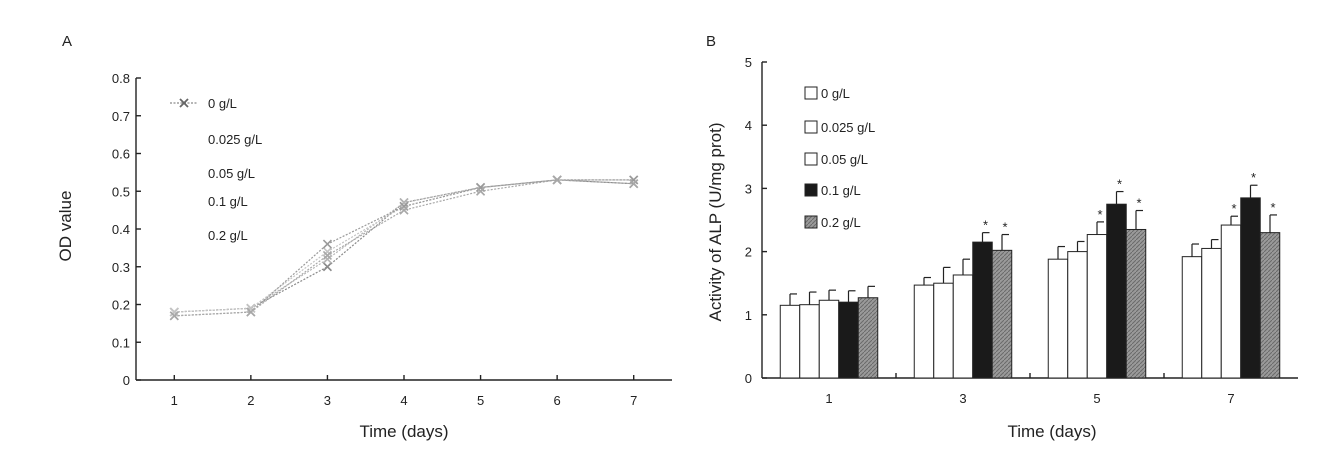 This screenshot has height=455, width=1341. What do you see at coordinates (327, 400) in the screenshot?
I see `panel-a-x-tick-label: 3` at bounding box center [327, 400].